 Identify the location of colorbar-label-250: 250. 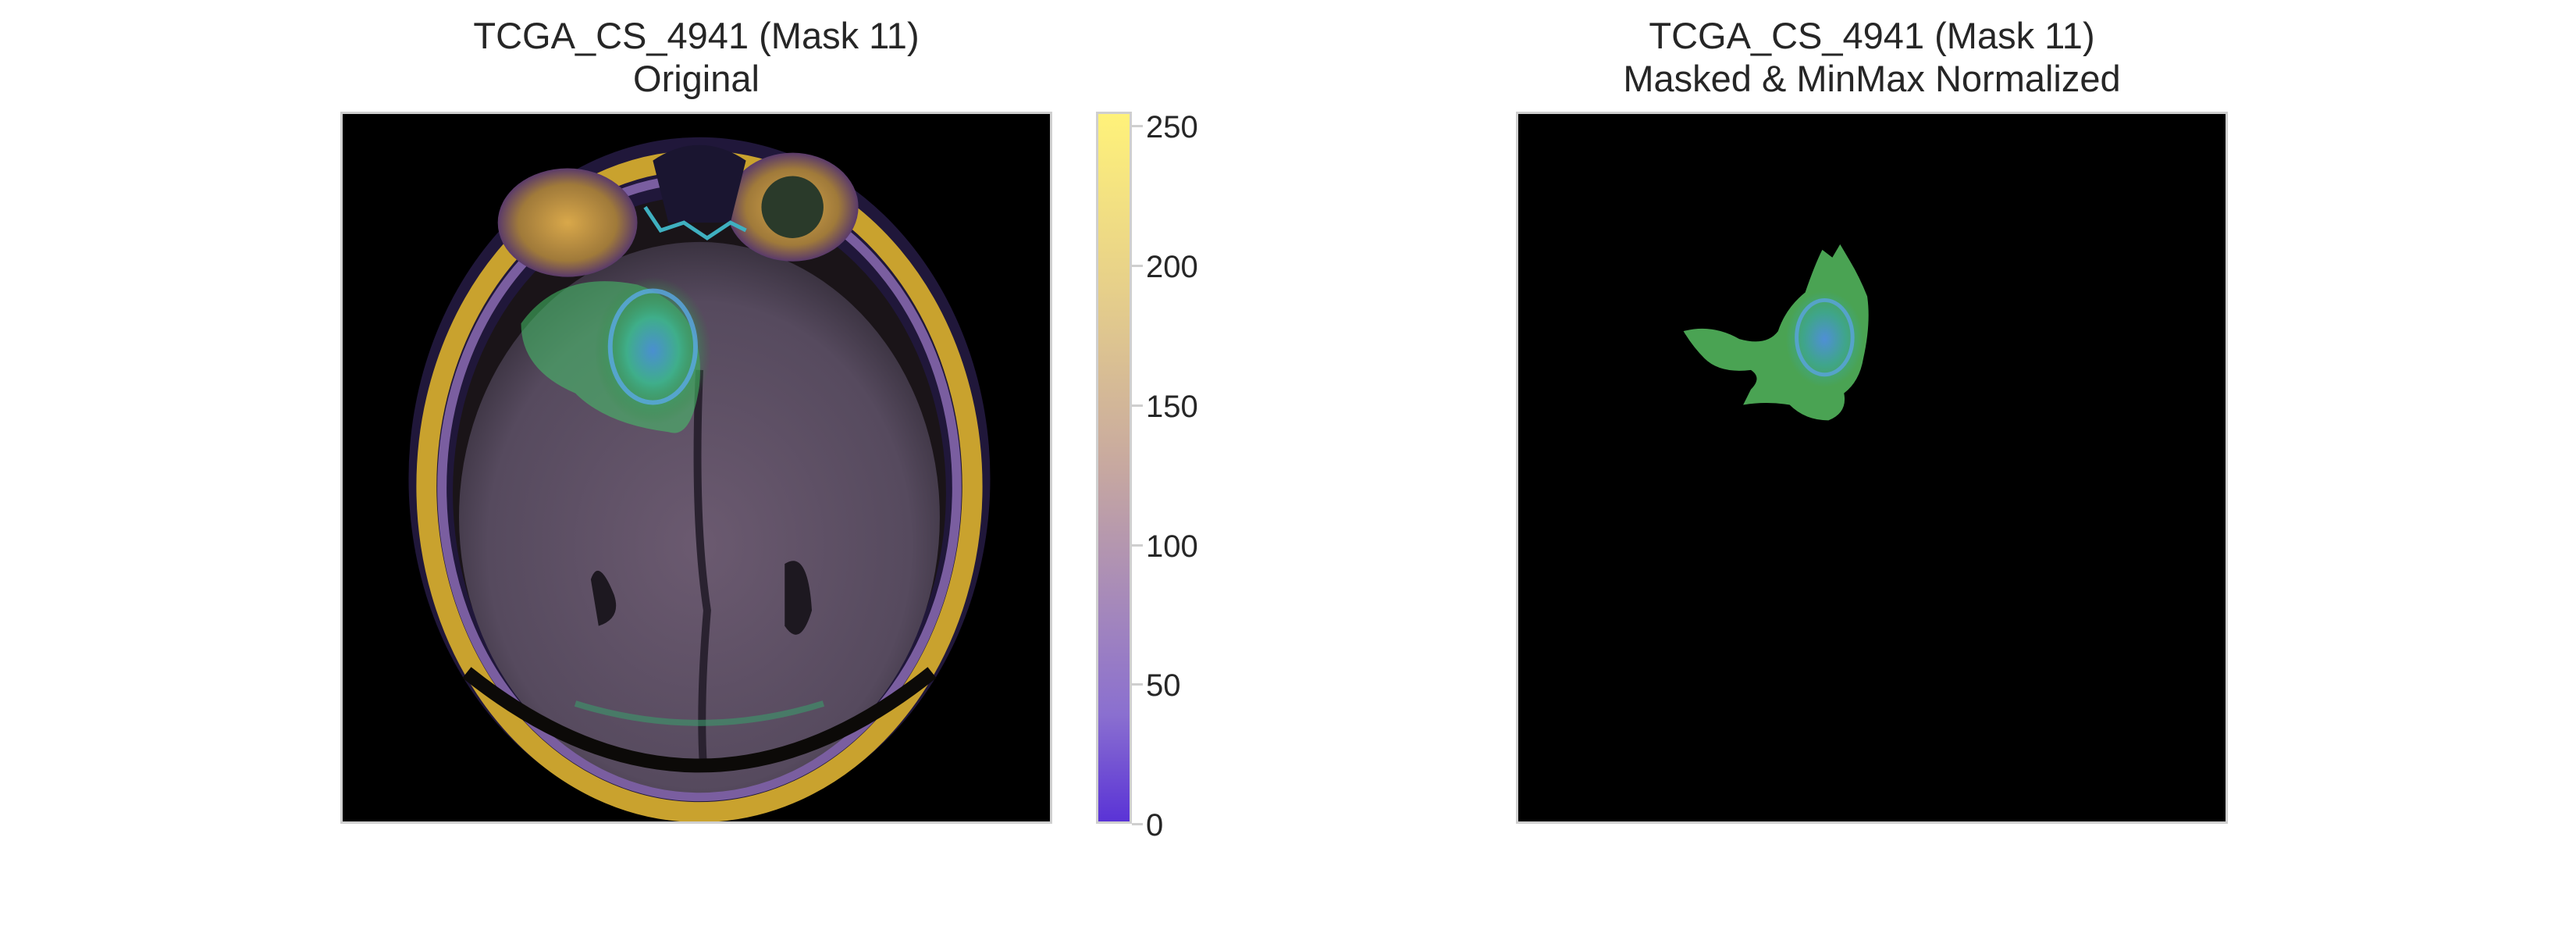
(1172, 127).